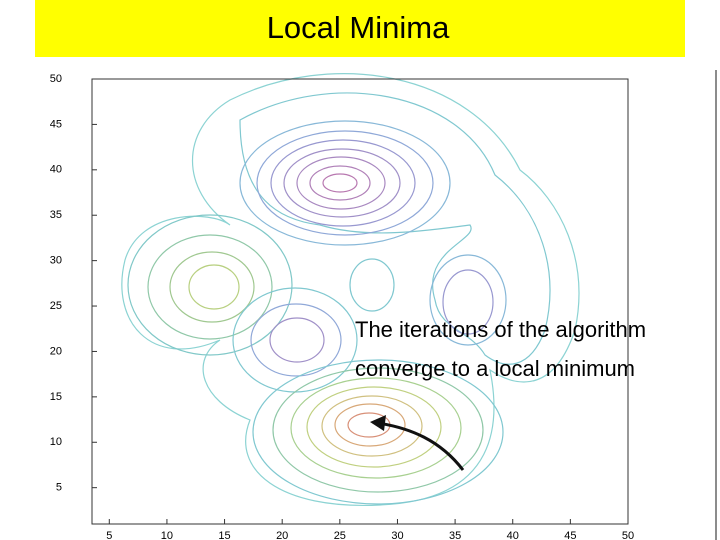 The height and width of the screenshot is (540, 720). I want to click on title-bar, so click(360, 28).